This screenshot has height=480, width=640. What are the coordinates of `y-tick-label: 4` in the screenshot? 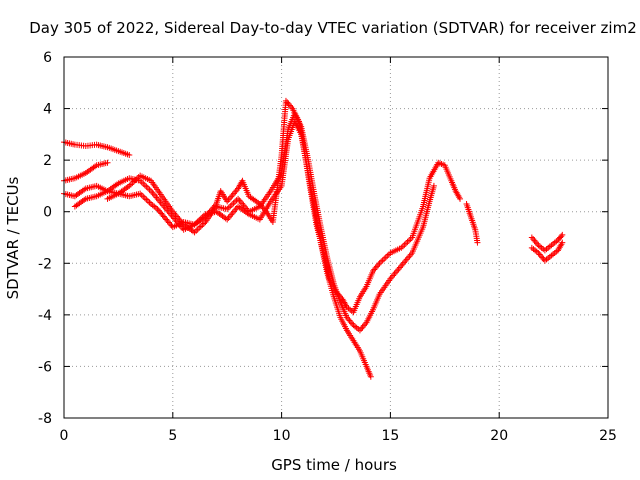 It's located at (47, 110).